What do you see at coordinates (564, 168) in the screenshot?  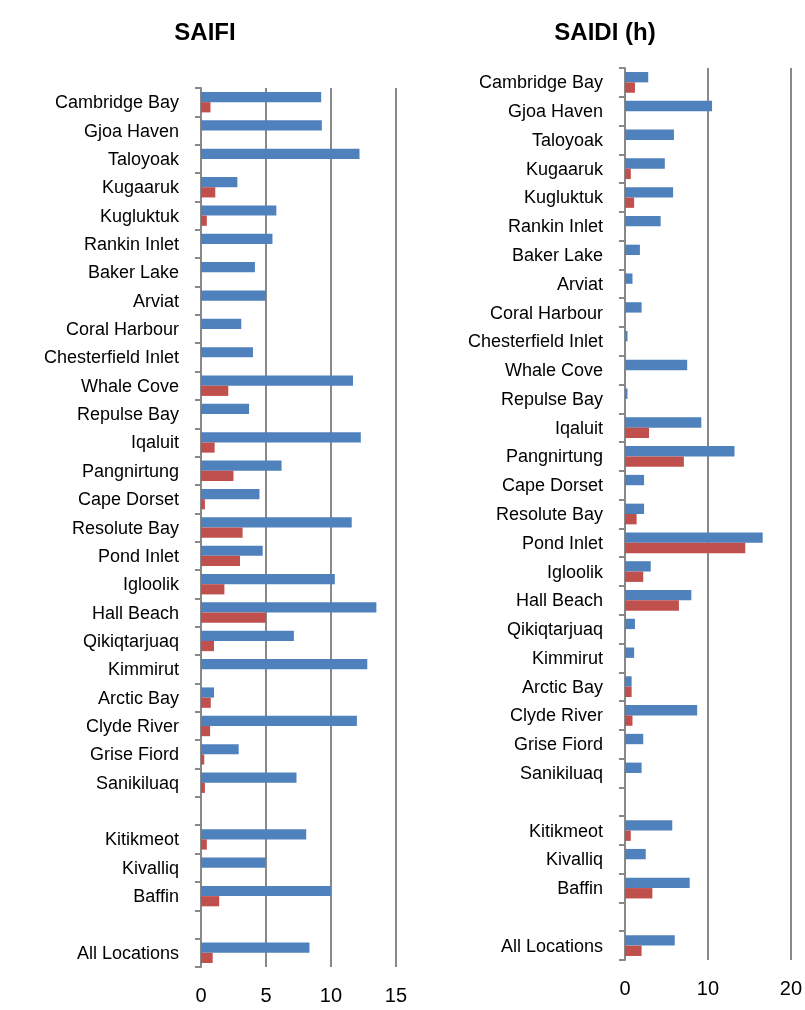 I see `y-tick-label: Kugaaruk` at bounding box center [564, 168].